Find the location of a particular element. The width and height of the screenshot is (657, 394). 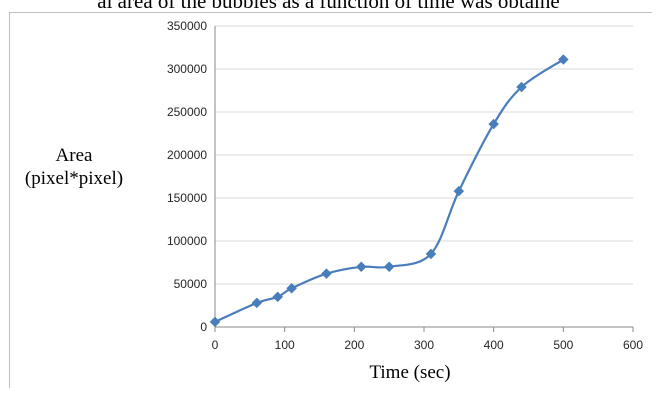

x-tick-label-3: 300 is located at coordinates (424, 345).